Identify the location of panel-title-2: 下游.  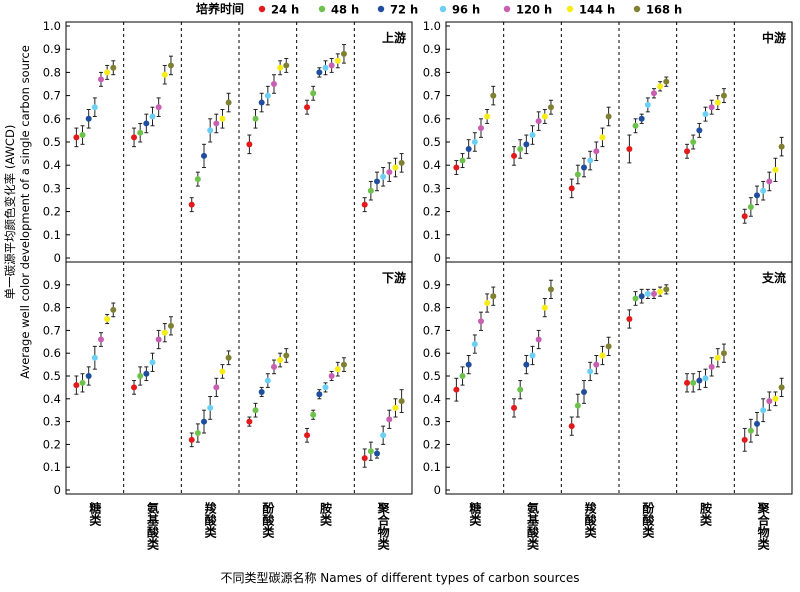
(394, 277).